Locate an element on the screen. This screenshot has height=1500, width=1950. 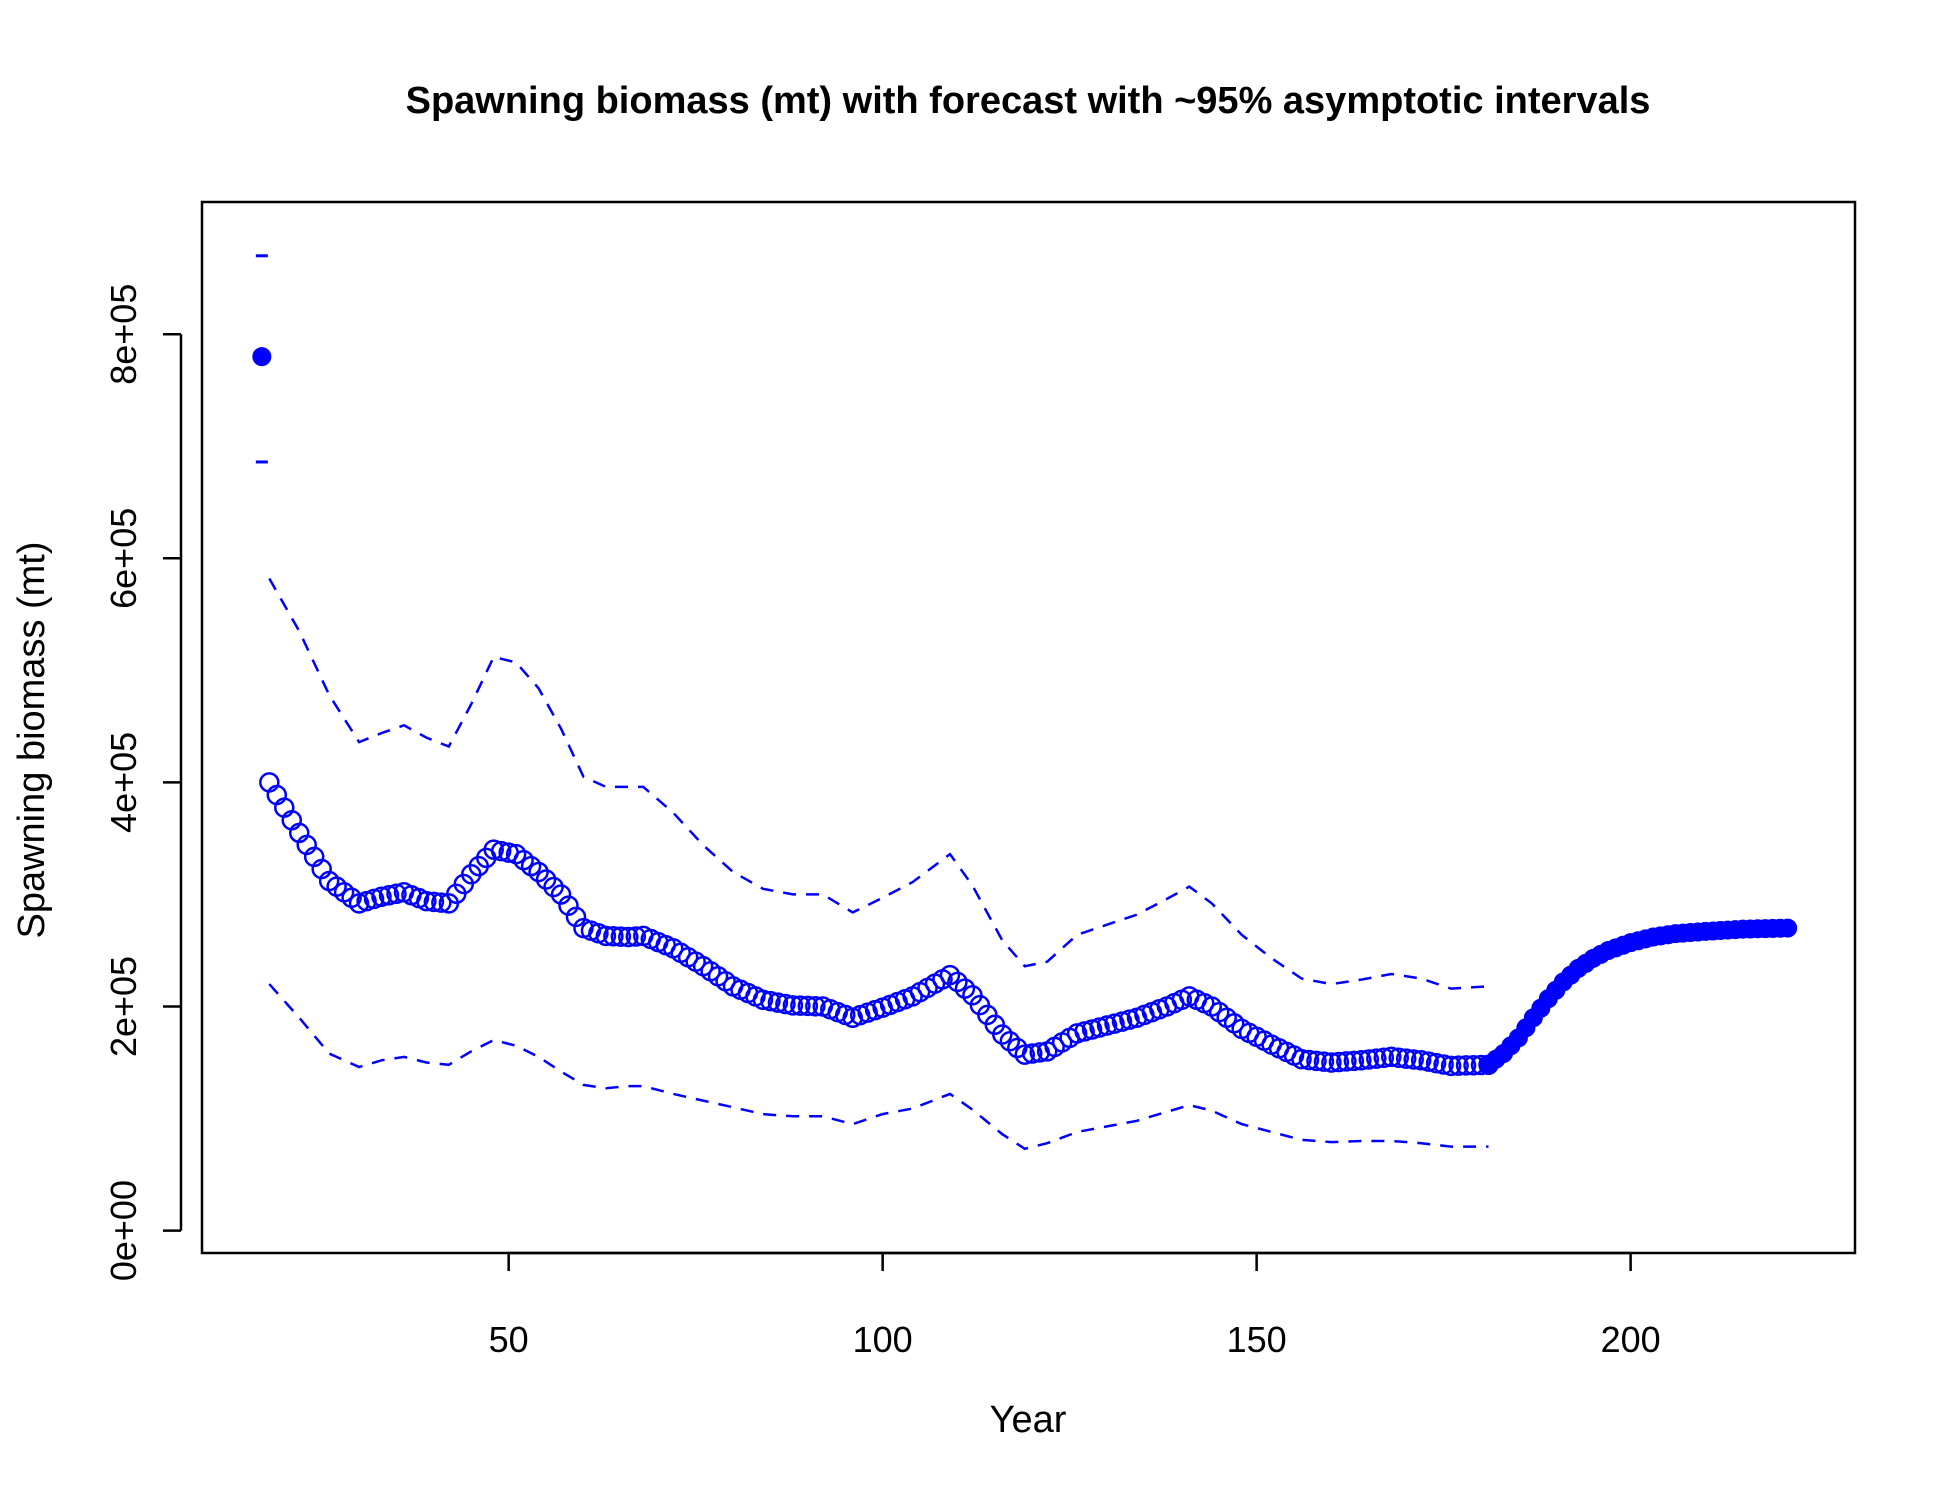
y-tick-label: 8e+05 is located at coordinates (123, 334).